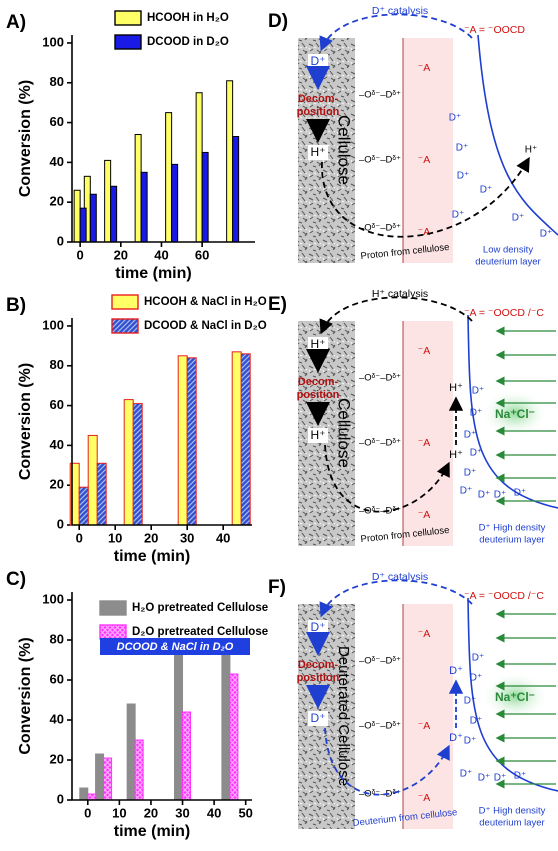 The height and width of the screenshot is (851, 558). Describe the element at coordinates (152, 831) in the screenshot. I see `x-axis-label: time (min)` at that location.